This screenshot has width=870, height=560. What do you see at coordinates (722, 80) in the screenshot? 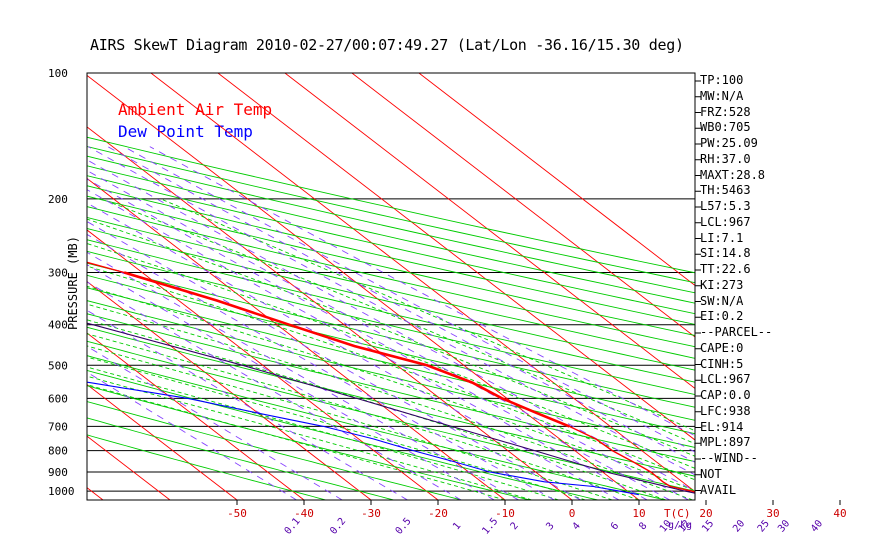
I see `stability-index-row: TP:100` at bounding box center [722, 80].